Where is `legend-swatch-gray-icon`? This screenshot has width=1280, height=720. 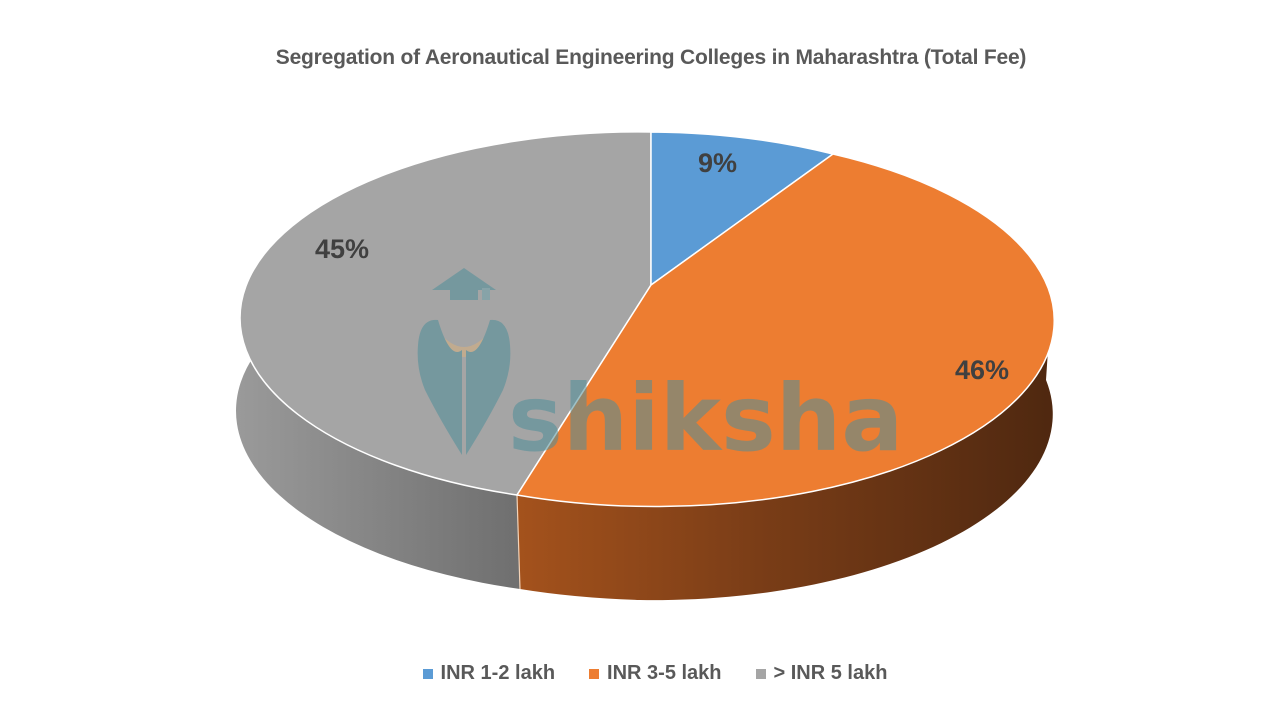
legend-swatch-gray-icon is located at coordinates (760, 673).